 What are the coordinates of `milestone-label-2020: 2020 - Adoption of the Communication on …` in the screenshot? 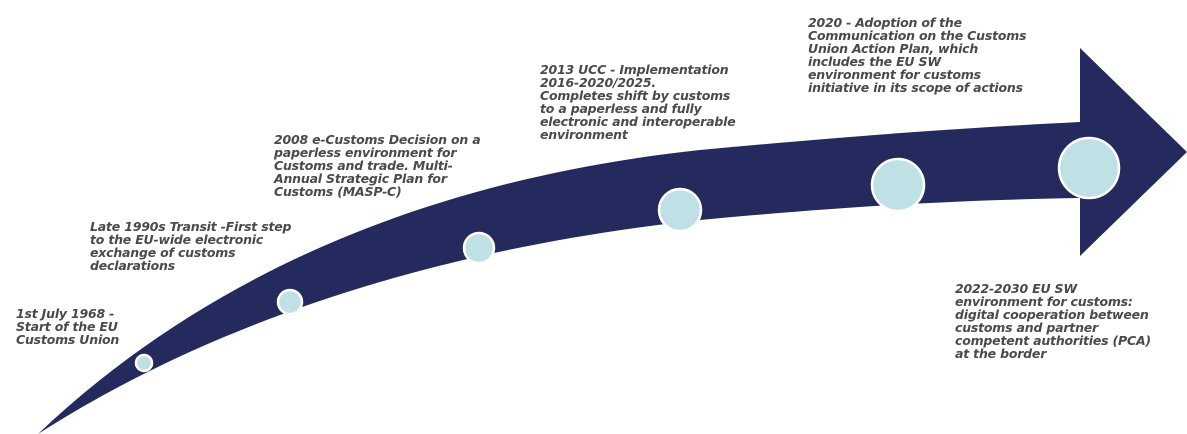 It's located at (917, 55).